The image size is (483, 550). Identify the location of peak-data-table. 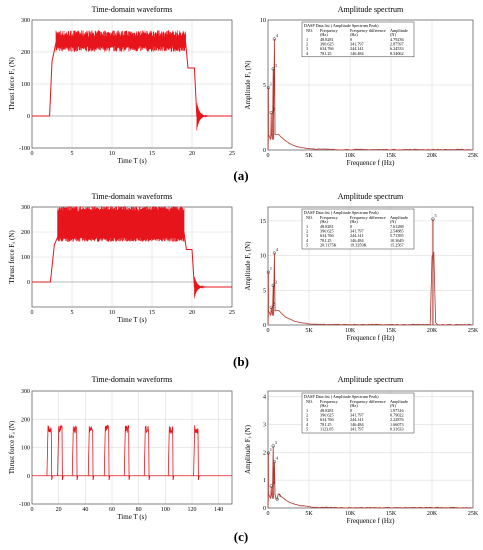
(358, 39).